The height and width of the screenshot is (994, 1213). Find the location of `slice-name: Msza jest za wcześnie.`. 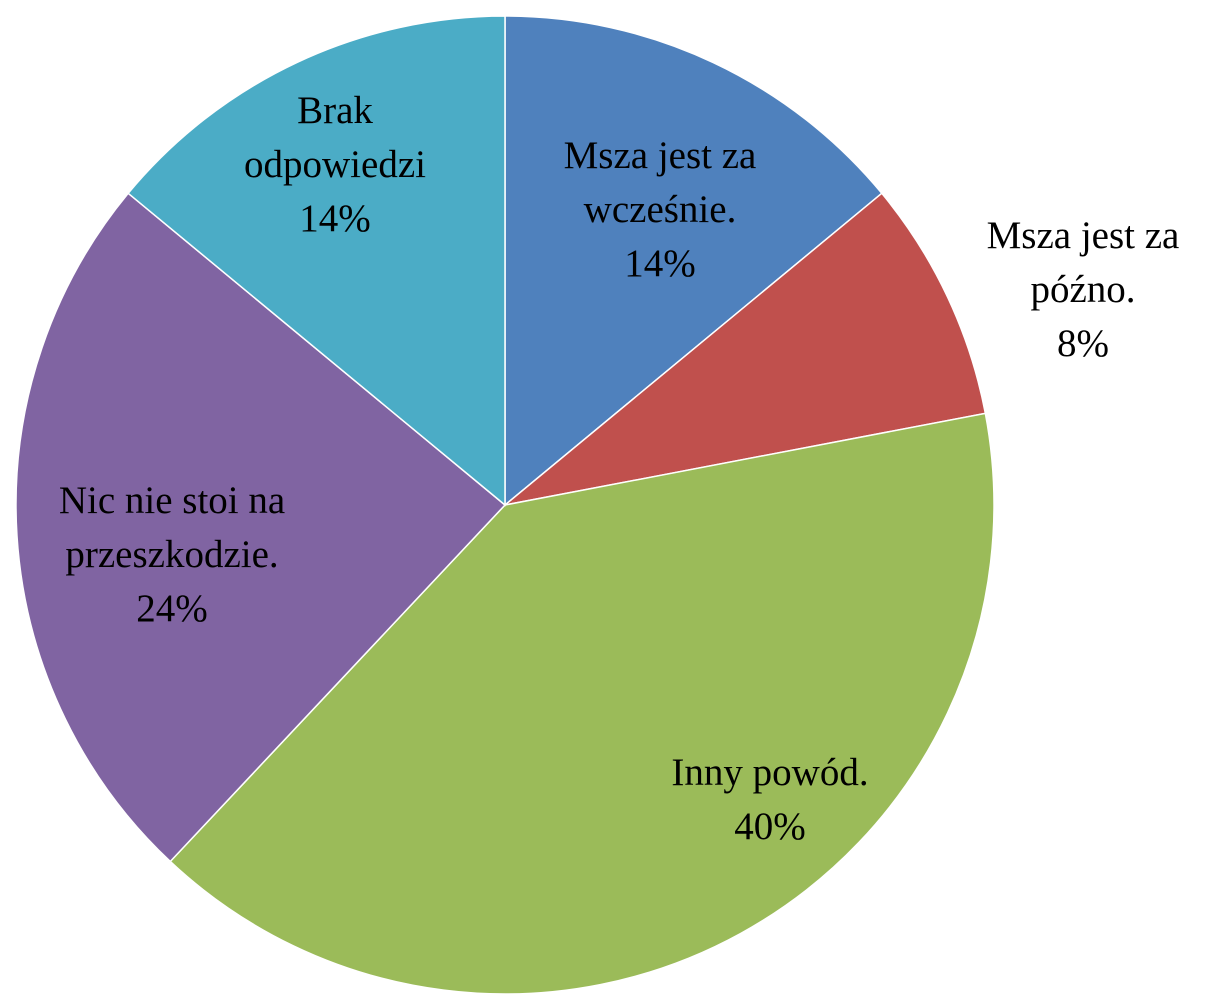

slice-name: Msza jest za wcześnie. is located at coordinates (660, 182).